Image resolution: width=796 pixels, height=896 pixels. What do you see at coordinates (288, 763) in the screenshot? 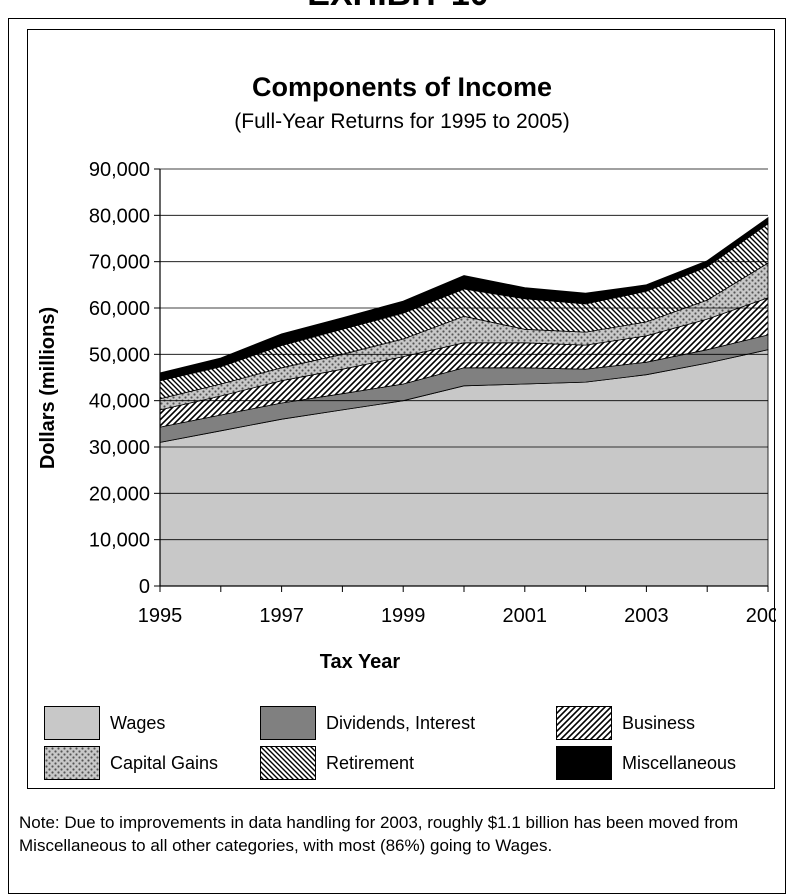
I see `legend-swatch-retirement` at bounding box center [288, 763].